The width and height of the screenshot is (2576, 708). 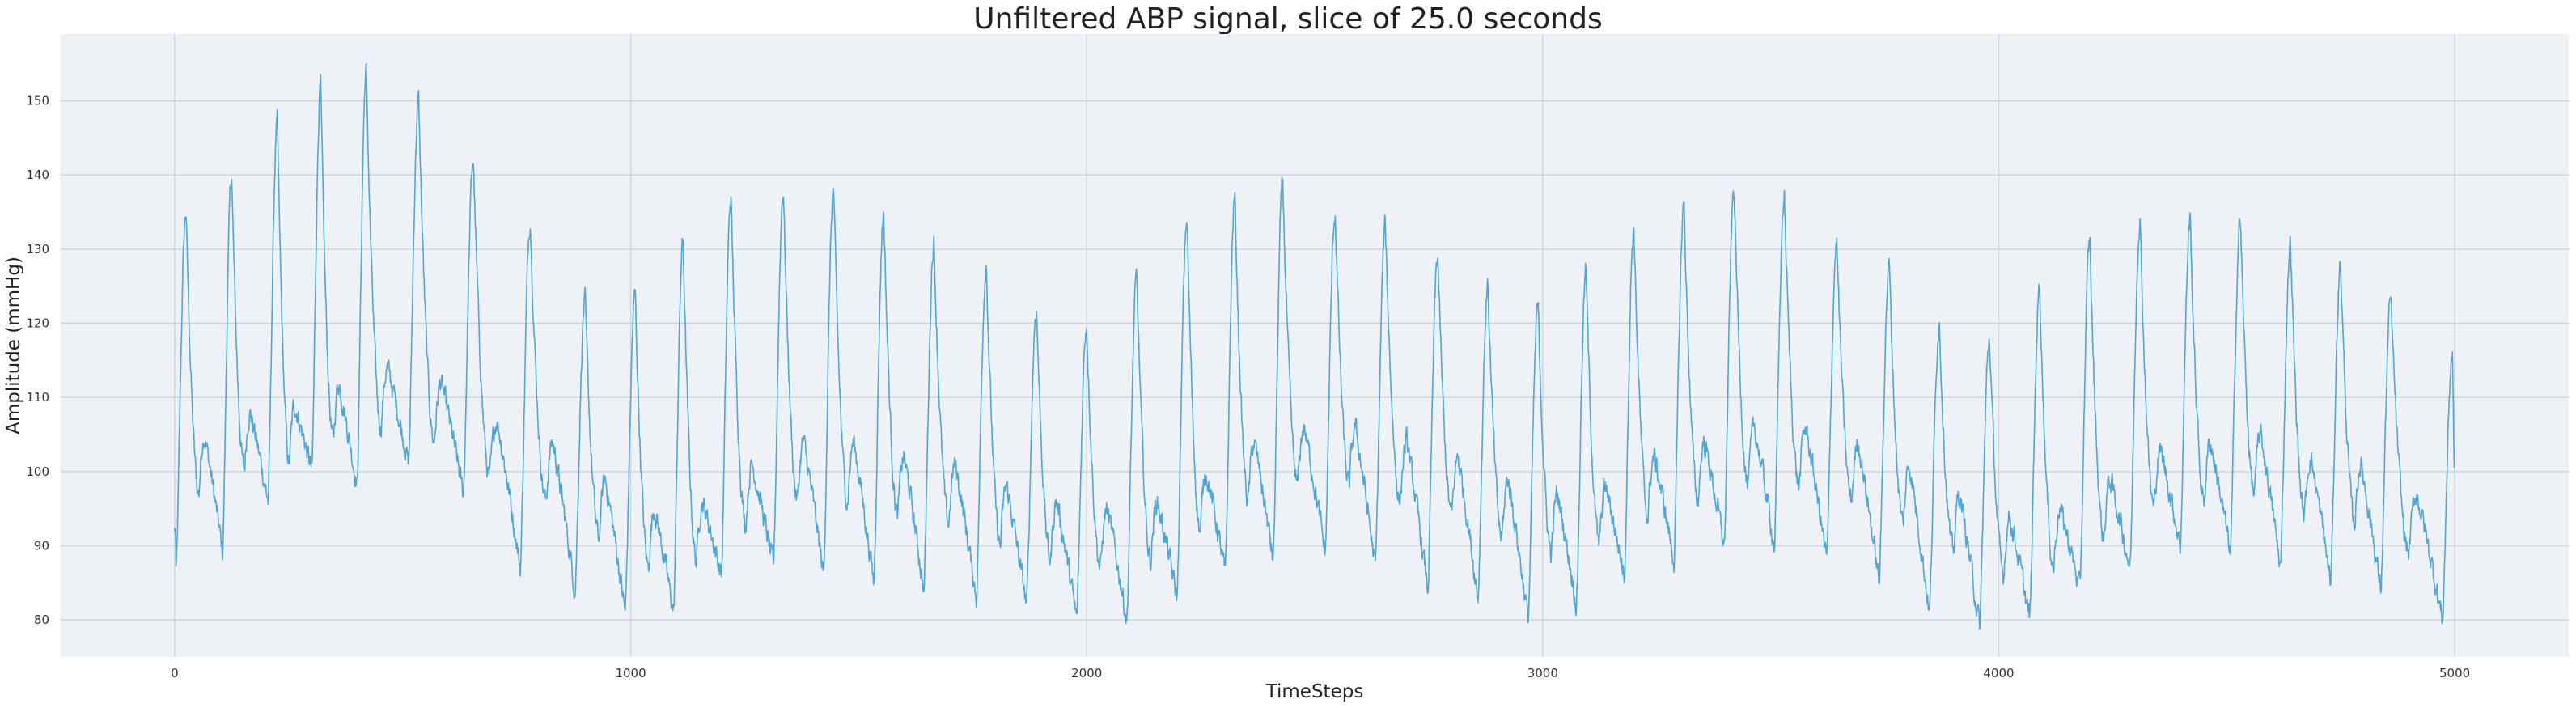 What do you see at coordinates (1086, 673) in the screenshot?
I see `x-tick-label: 2000` at bounding box center [1086, 673].